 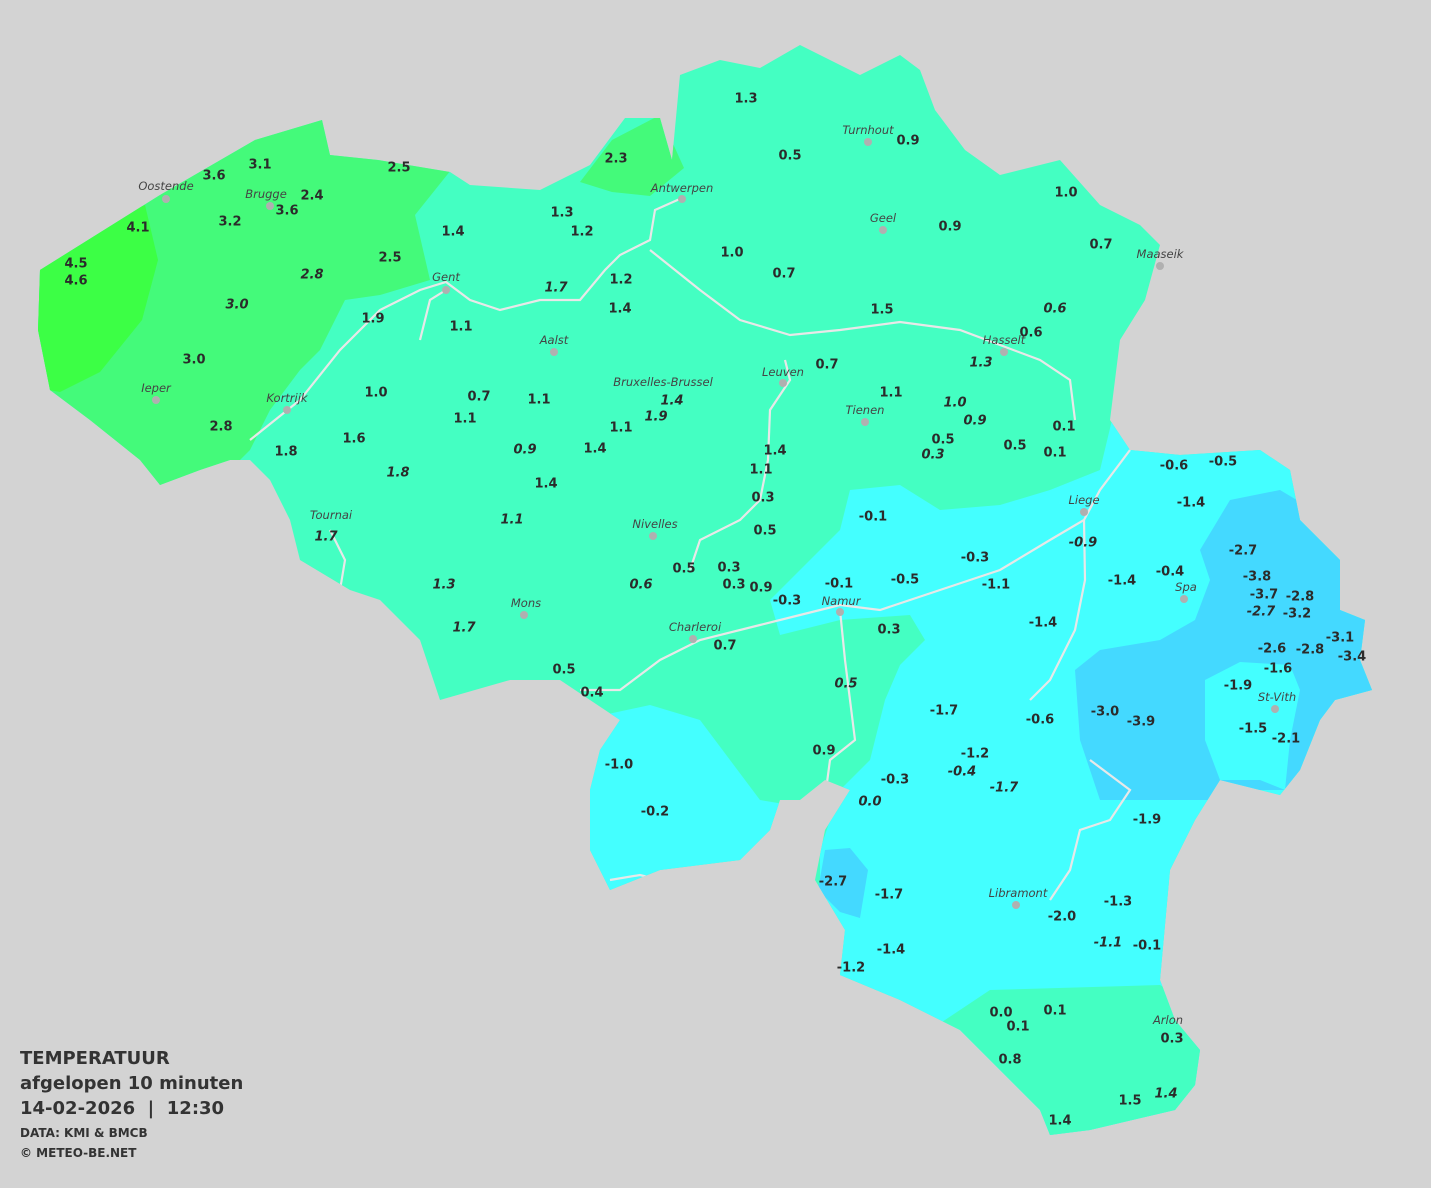 What do you see at coordinates (842, 601) in the screenshot?
I see `city-label: Namur` at bounding box center [842, 601].